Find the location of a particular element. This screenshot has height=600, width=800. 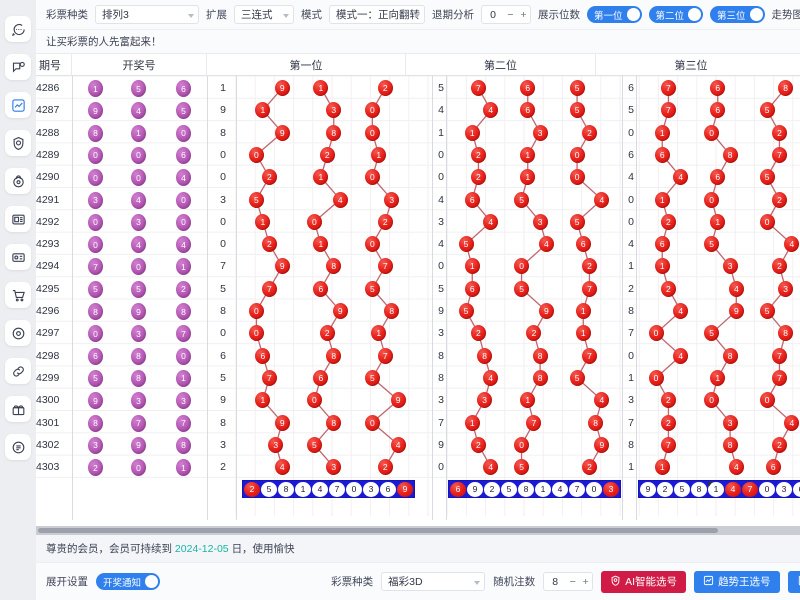

sidebar-item-target is located at coordinates (18, 333).